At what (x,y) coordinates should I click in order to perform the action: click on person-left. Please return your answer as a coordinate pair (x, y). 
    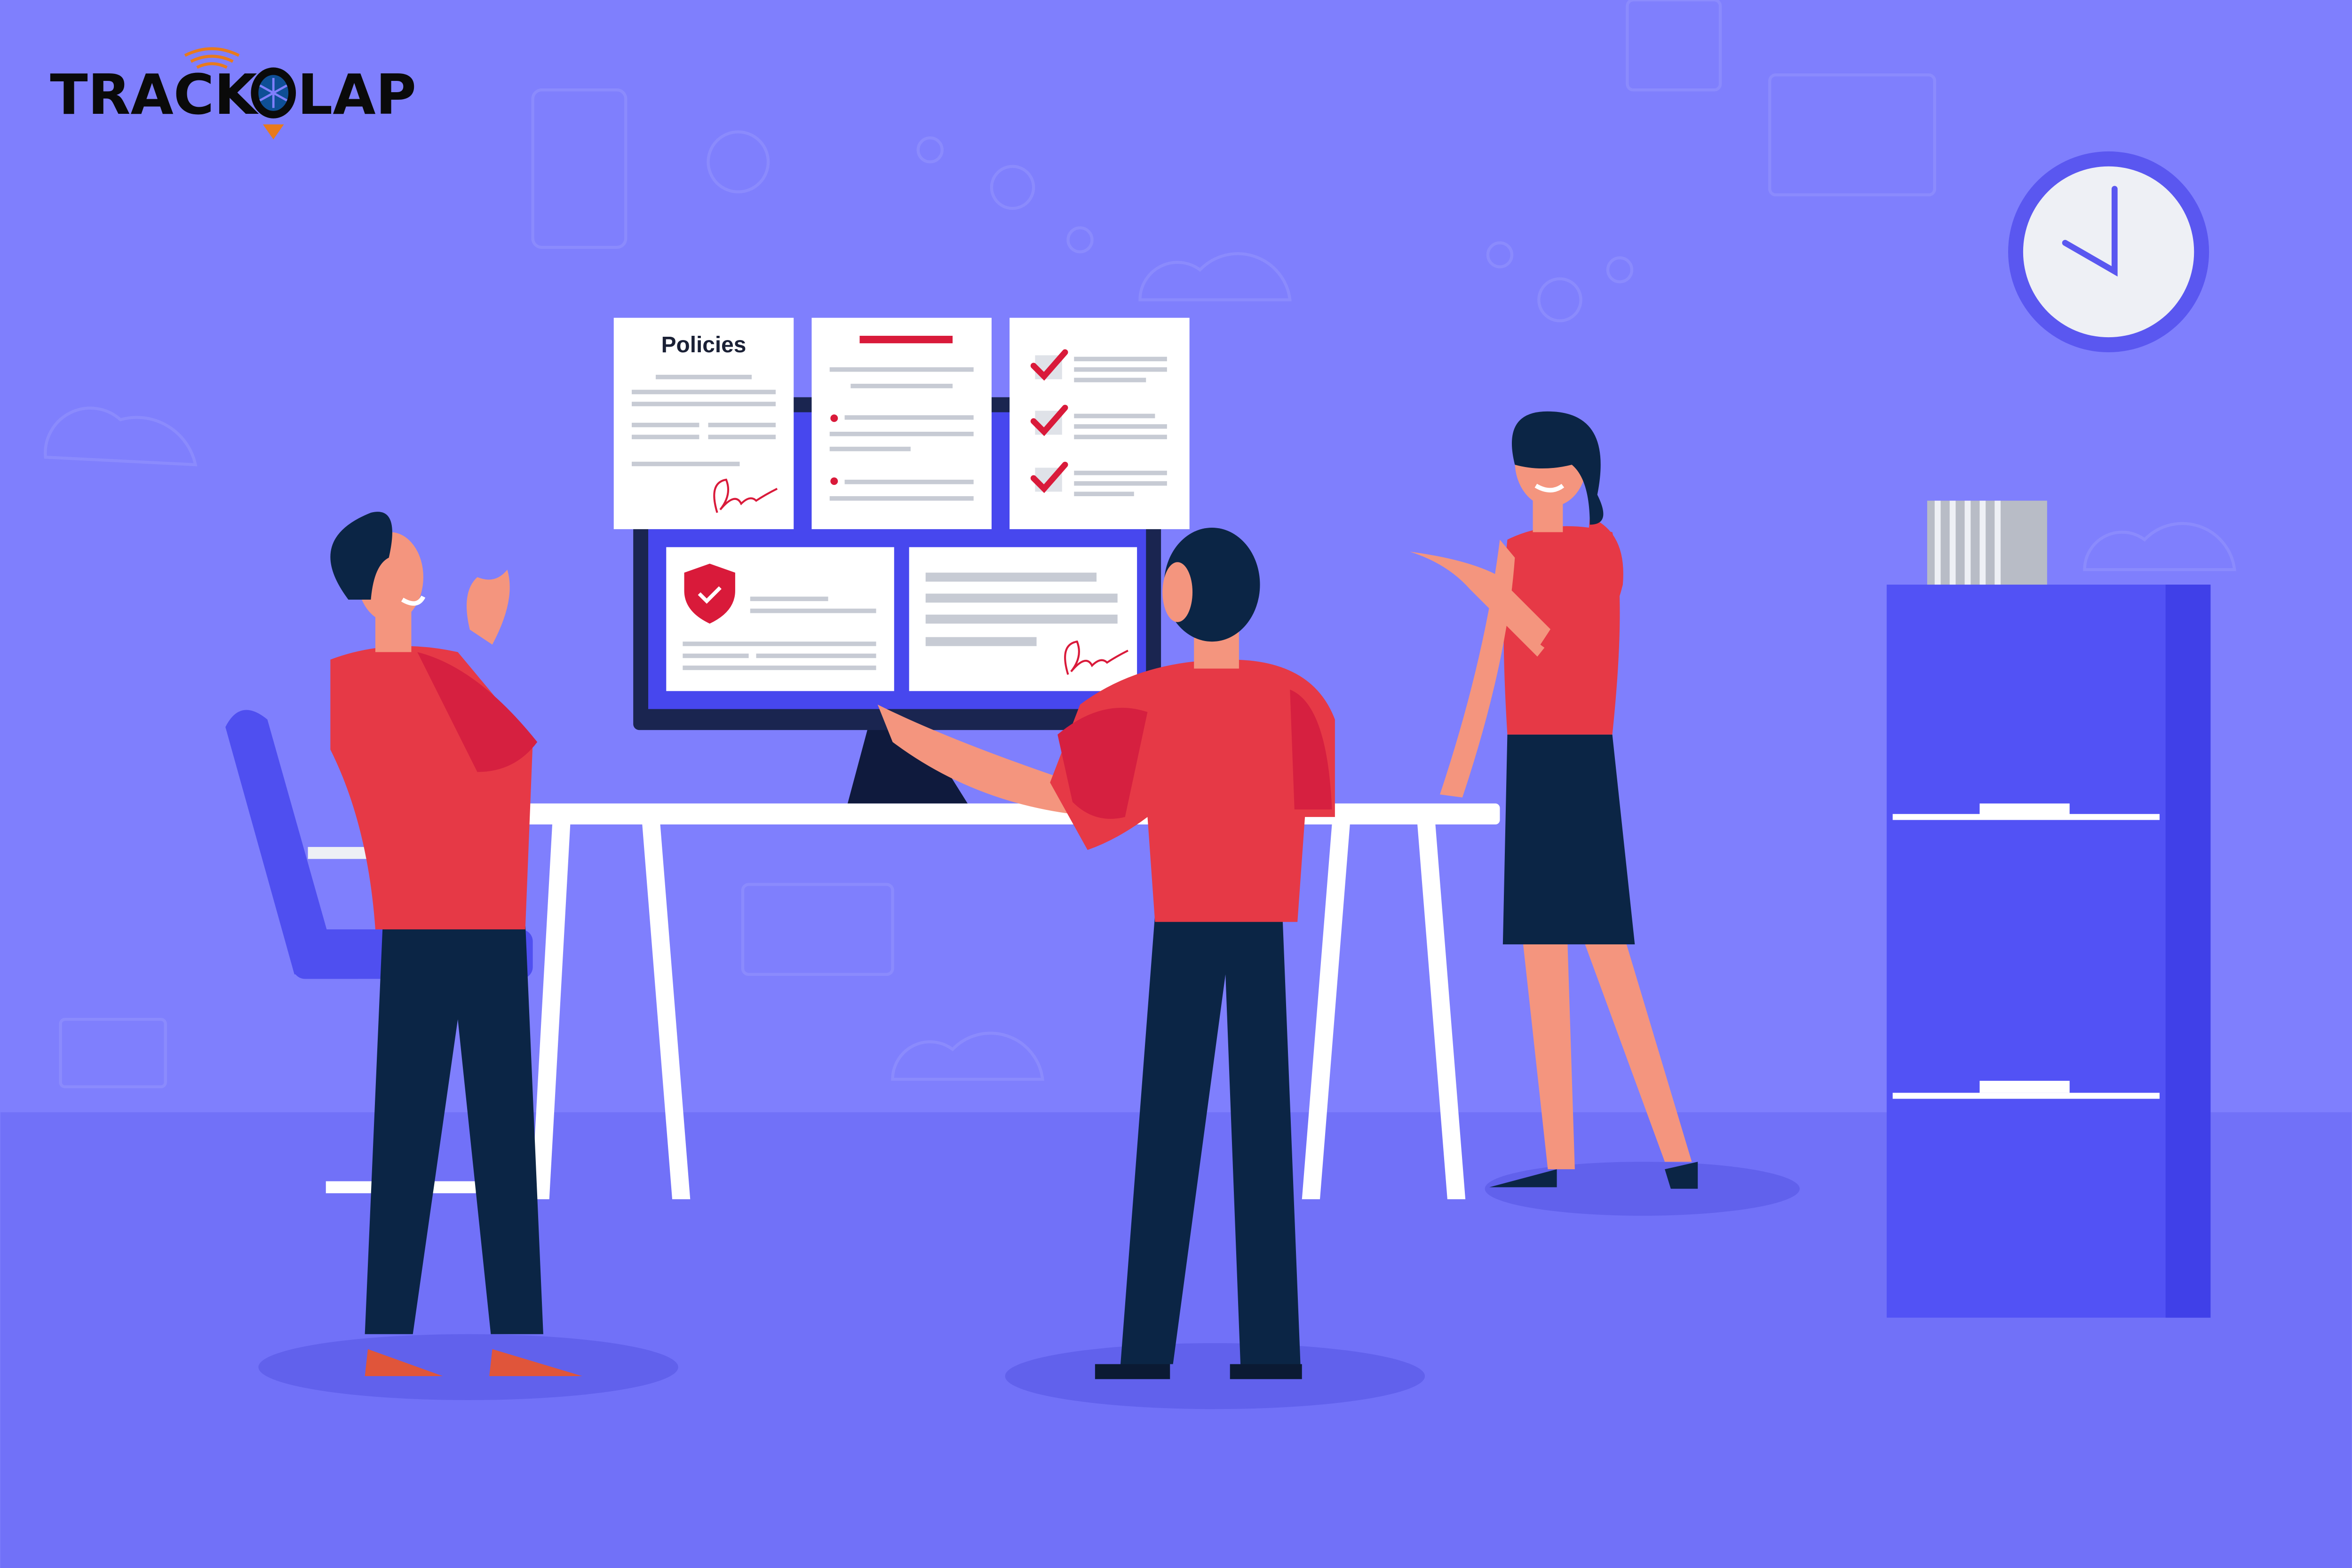
    Looking at the image, I should click on (456, 944).